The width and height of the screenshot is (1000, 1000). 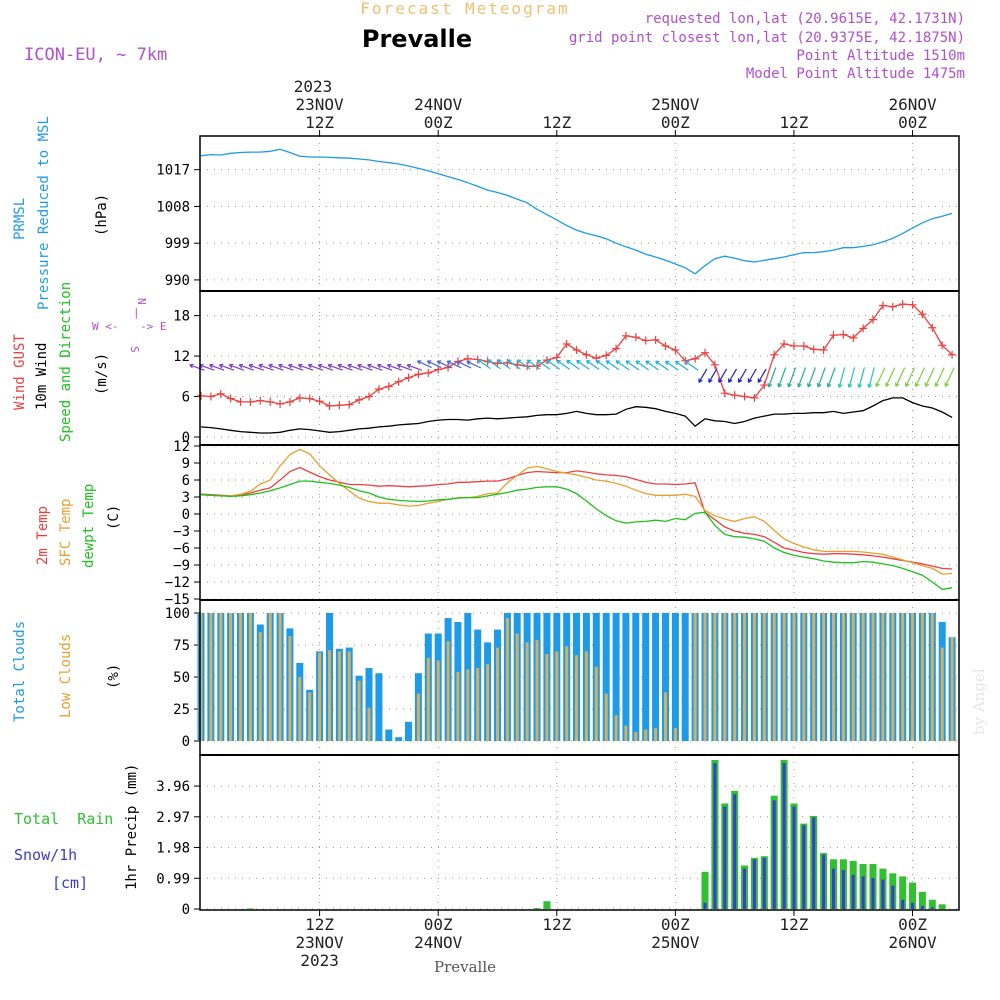 What do you see at coordinates (105, 326) in the screenshot?
I see `compass-w: W <-` at bounding box center [105, 326].